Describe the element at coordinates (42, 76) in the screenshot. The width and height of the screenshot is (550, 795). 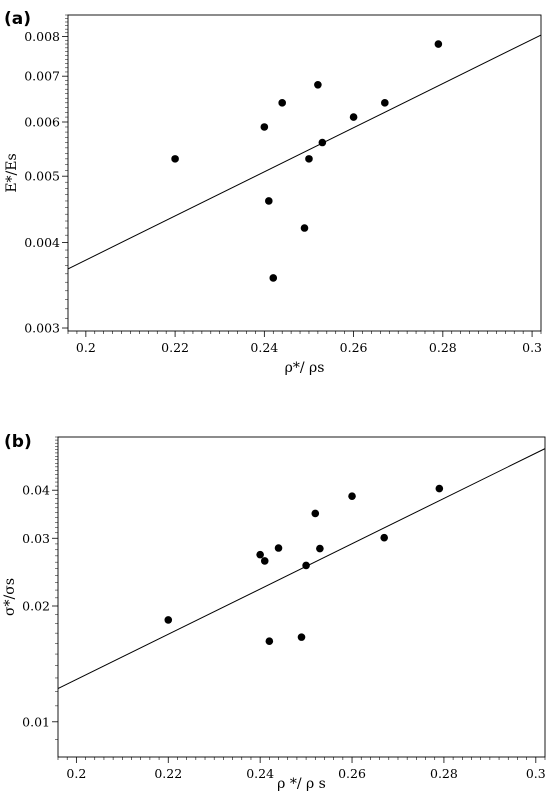
I see `y-tick-label: 0.007` at that location.